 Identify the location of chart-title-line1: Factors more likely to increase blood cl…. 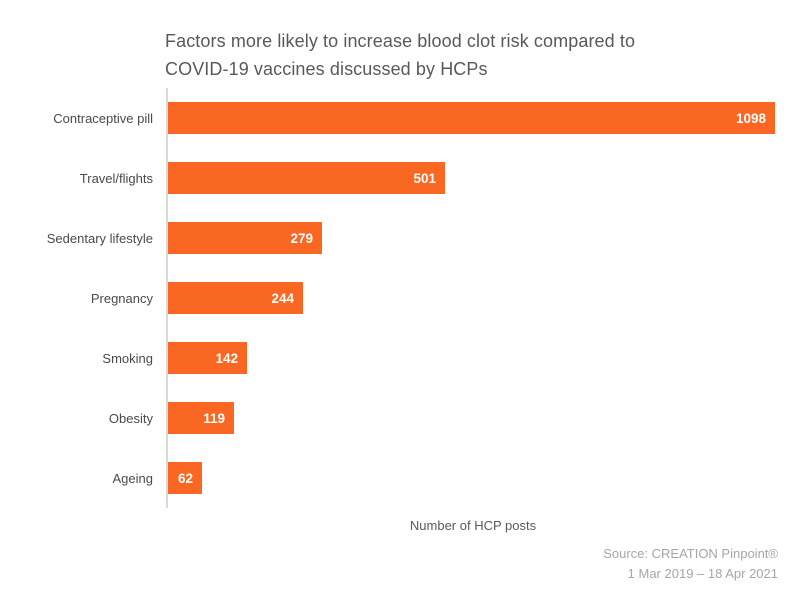
(400, 41).